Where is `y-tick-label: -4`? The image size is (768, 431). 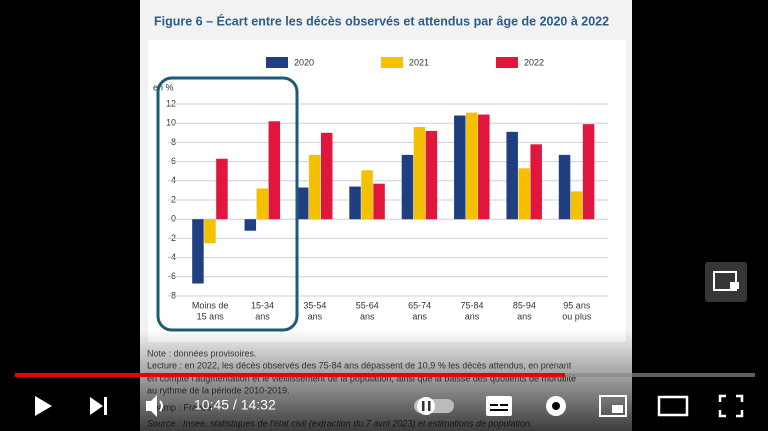
y-tick-label: -4 is located at coordinates (172, 257).